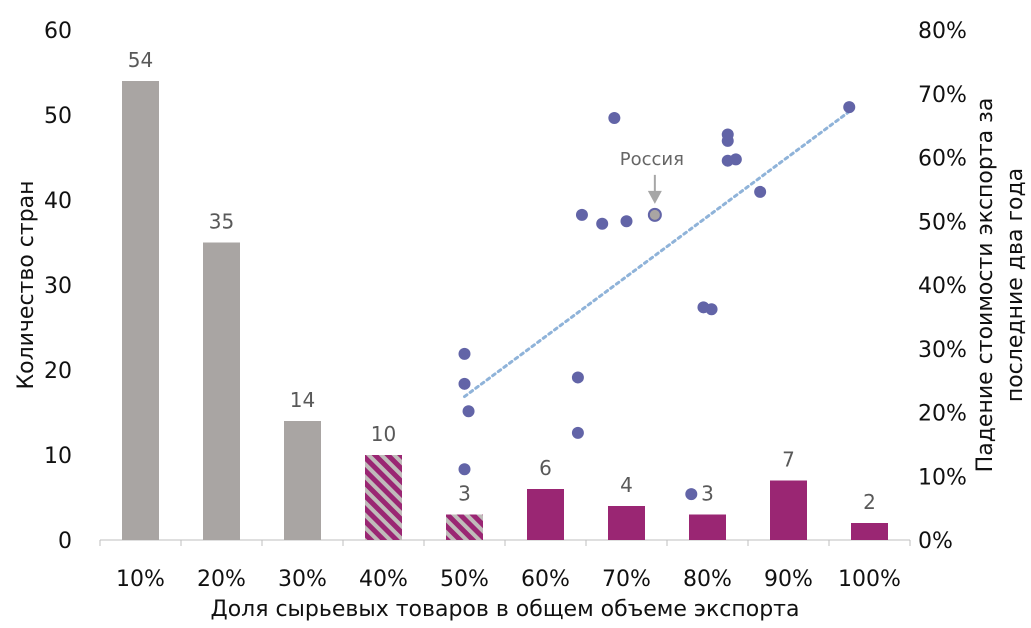 This screenshot has width=1031, height=628. Describe the element at coordinates (505, 542) in the screenshot. I see `axes` at that location.